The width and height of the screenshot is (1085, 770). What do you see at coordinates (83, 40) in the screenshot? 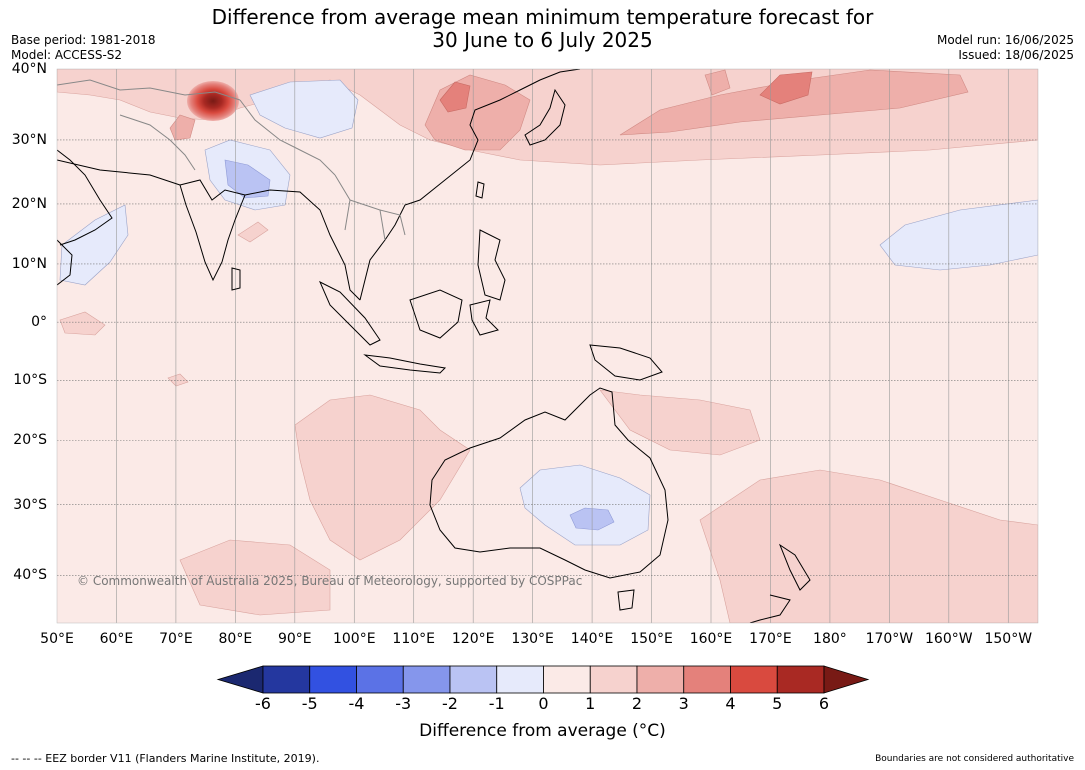
I see `base-period: Base period: 1981-2018` at bounding box center [83, 40].